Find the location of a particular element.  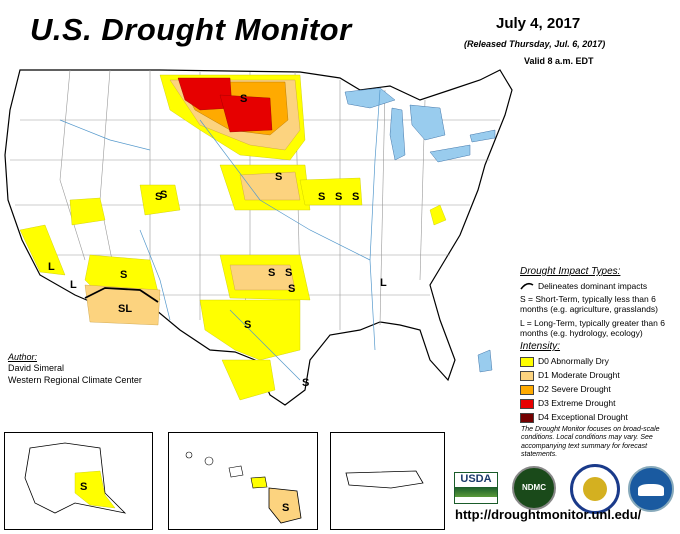

commerce-seal-logo is located at coordinates (595, 489).